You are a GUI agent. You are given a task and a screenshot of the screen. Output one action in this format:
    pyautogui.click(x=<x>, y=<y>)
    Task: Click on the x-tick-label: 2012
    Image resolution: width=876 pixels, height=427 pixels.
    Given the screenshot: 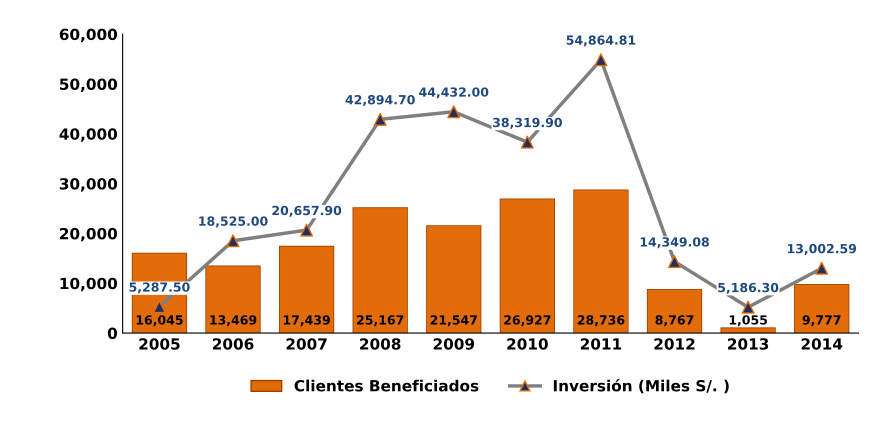 What is the action you would take?
    pyautogui.click(x=674, y=344)
    